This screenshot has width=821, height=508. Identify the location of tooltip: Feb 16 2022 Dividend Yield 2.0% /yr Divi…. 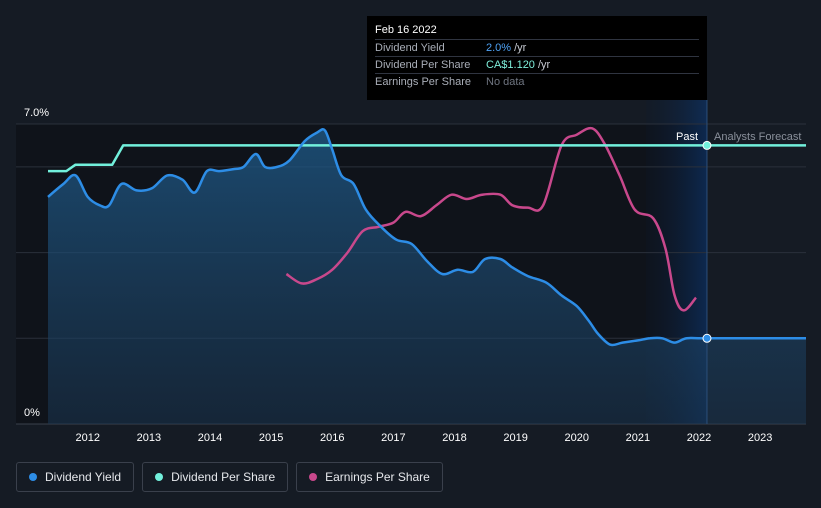
(537, 58).